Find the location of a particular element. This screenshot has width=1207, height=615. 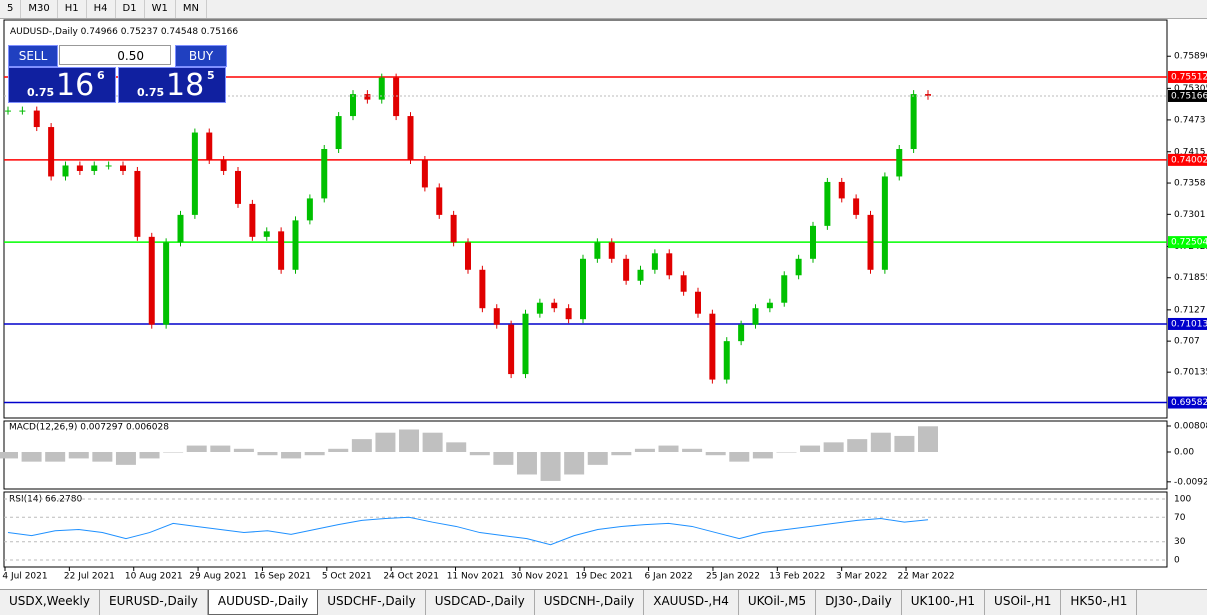

timeframe-button: 5 is located at coordinates (11, 9).